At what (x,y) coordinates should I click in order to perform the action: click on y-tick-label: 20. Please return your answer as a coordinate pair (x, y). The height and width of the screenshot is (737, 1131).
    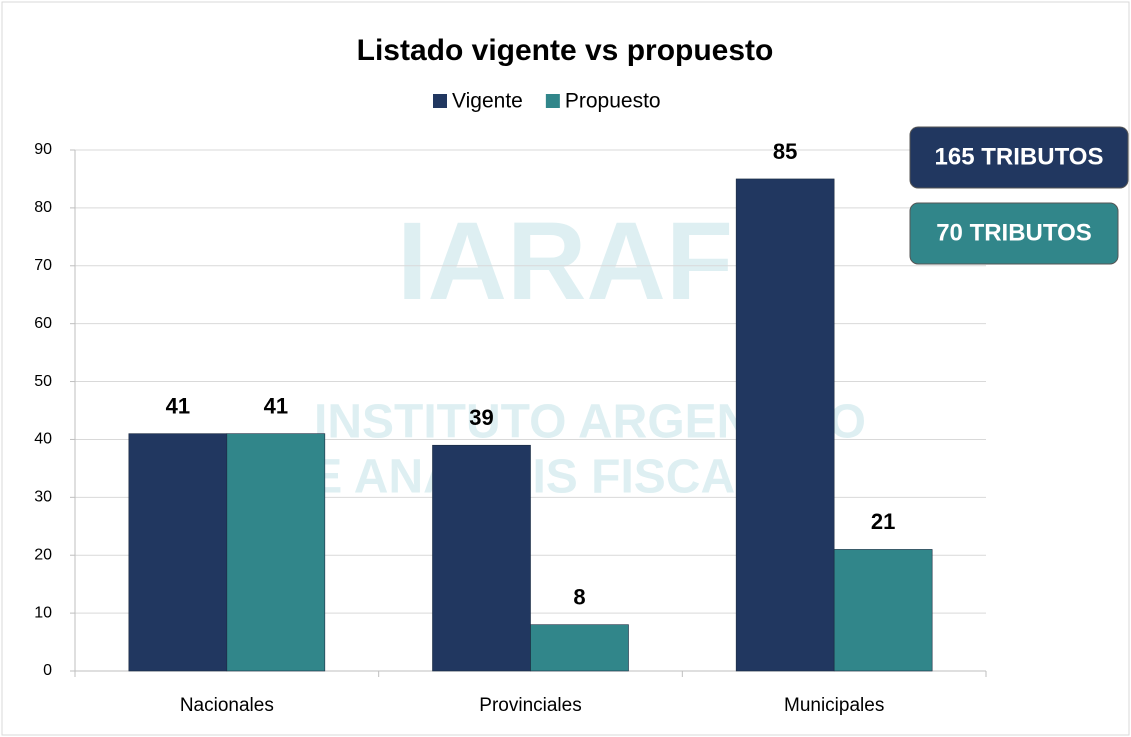
    Looking at the image, I should click on (43, 554).